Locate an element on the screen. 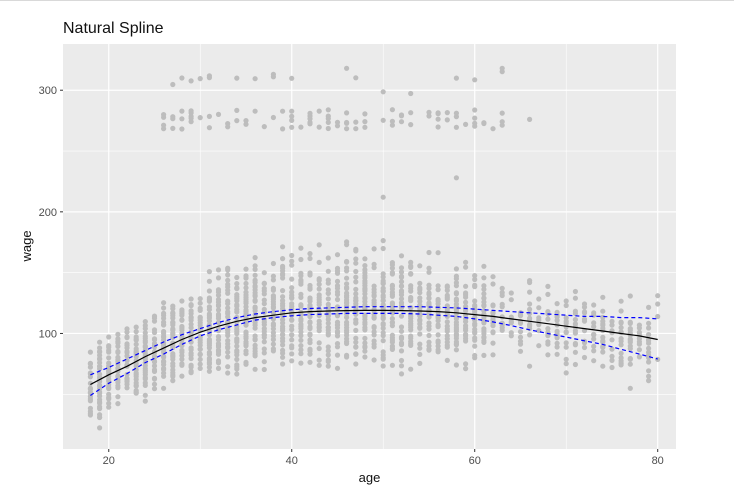 This screenshot has width=734, height=500. upper-confidence-band is located at coordinates (374, 341).